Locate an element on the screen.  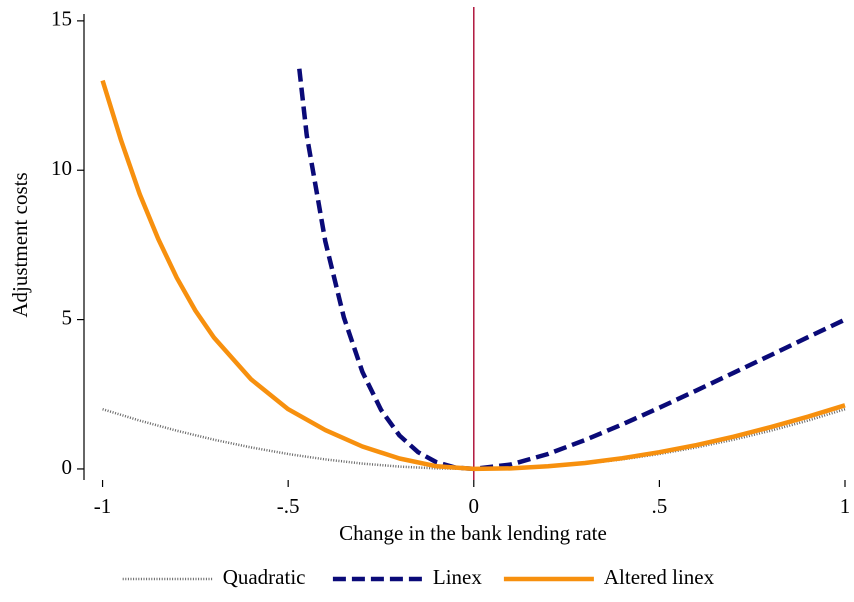
y-tick-label: 10 is located at coordinates (61, 168).